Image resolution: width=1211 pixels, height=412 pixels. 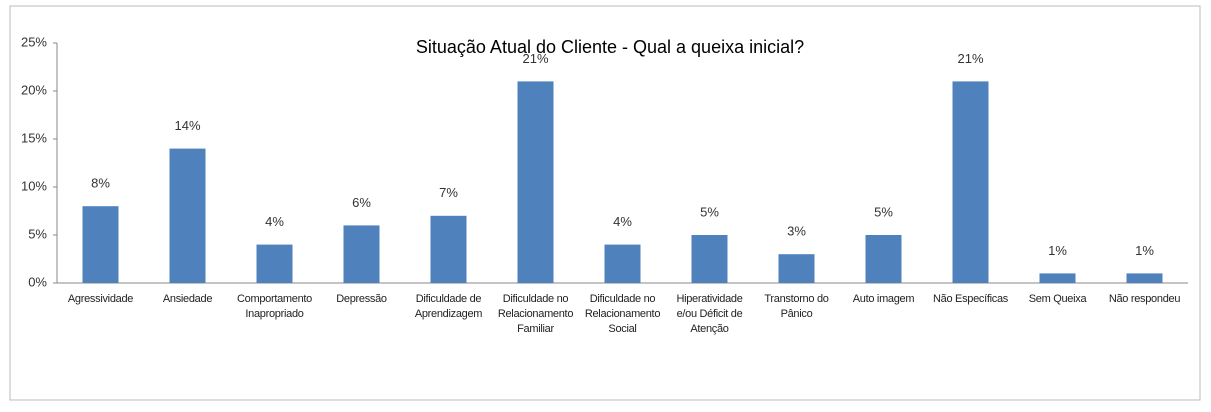 What do you see at coordinates (274, 306) in the screenshot?
I see `x-tick-label: Comportamento Inapropriado` at bounding box center [274, 306].